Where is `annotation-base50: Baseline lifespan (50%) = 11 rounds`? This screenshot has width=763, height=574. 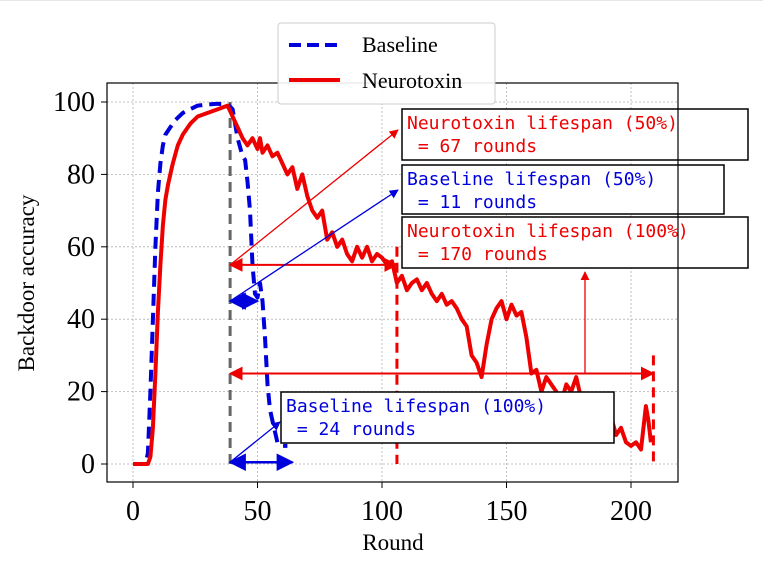 annotation-base50: Baseline lifespan (50%) = 11 rounds is located at coordinates (563, 189).